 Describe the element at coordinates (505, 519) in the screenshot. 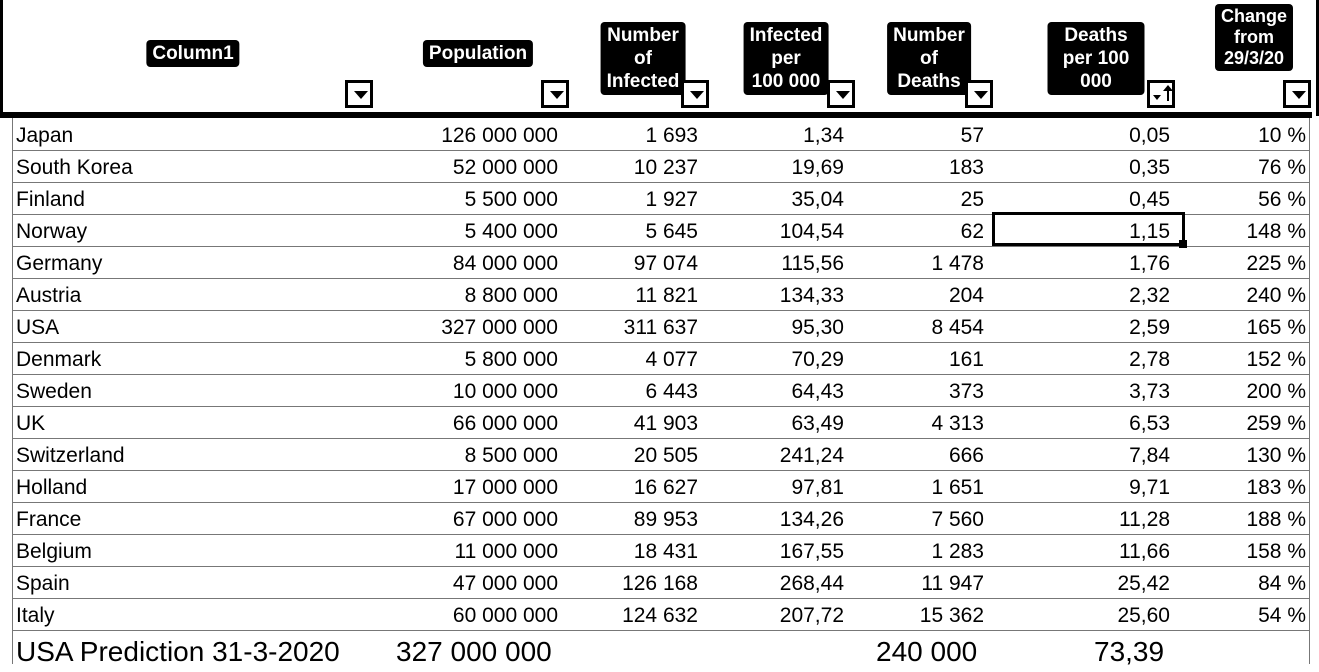

I see `cell-population: 67 000 000` at that location.